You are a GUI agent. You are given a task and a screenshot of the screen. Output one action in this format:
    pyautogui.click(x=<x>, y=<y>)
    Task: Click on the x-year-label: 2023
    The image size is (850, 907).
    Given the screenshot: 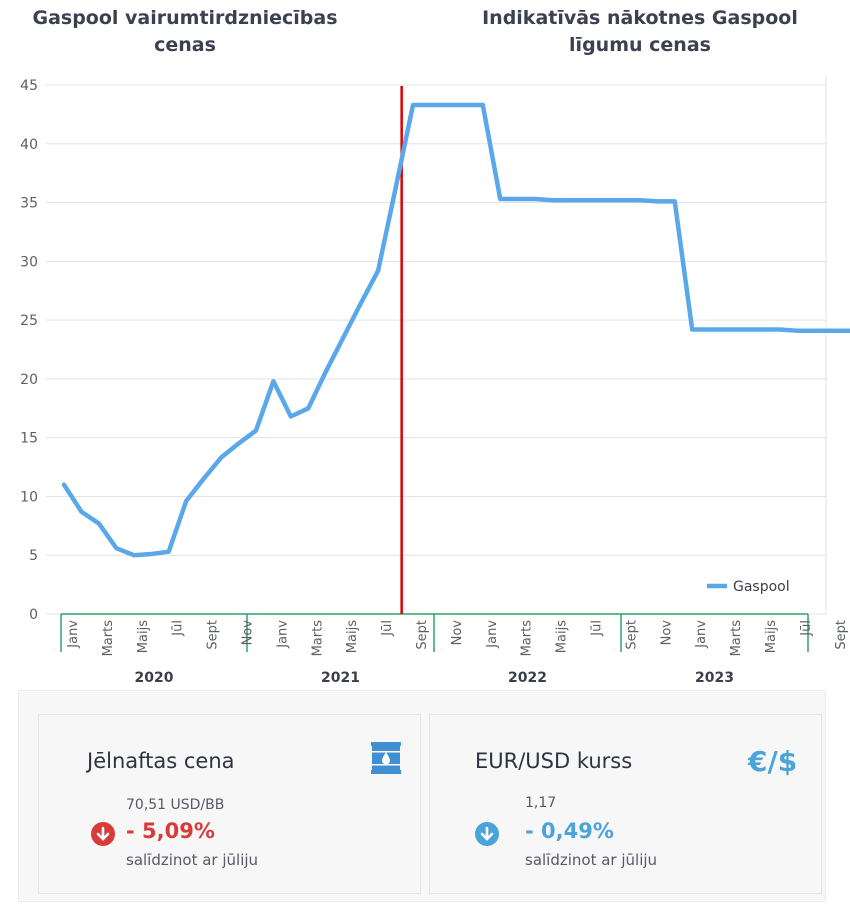 What is the action you would take?
    pyautogui.click(x=714, y=678)
    